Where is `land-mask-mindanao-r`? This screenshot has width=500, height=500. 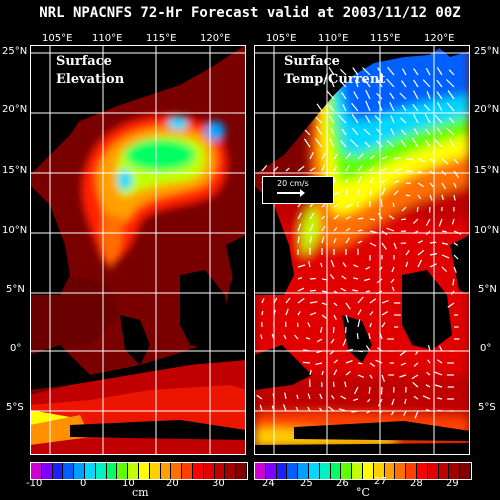
land-mask-mindanao-r is located at coordinates (460, 265).